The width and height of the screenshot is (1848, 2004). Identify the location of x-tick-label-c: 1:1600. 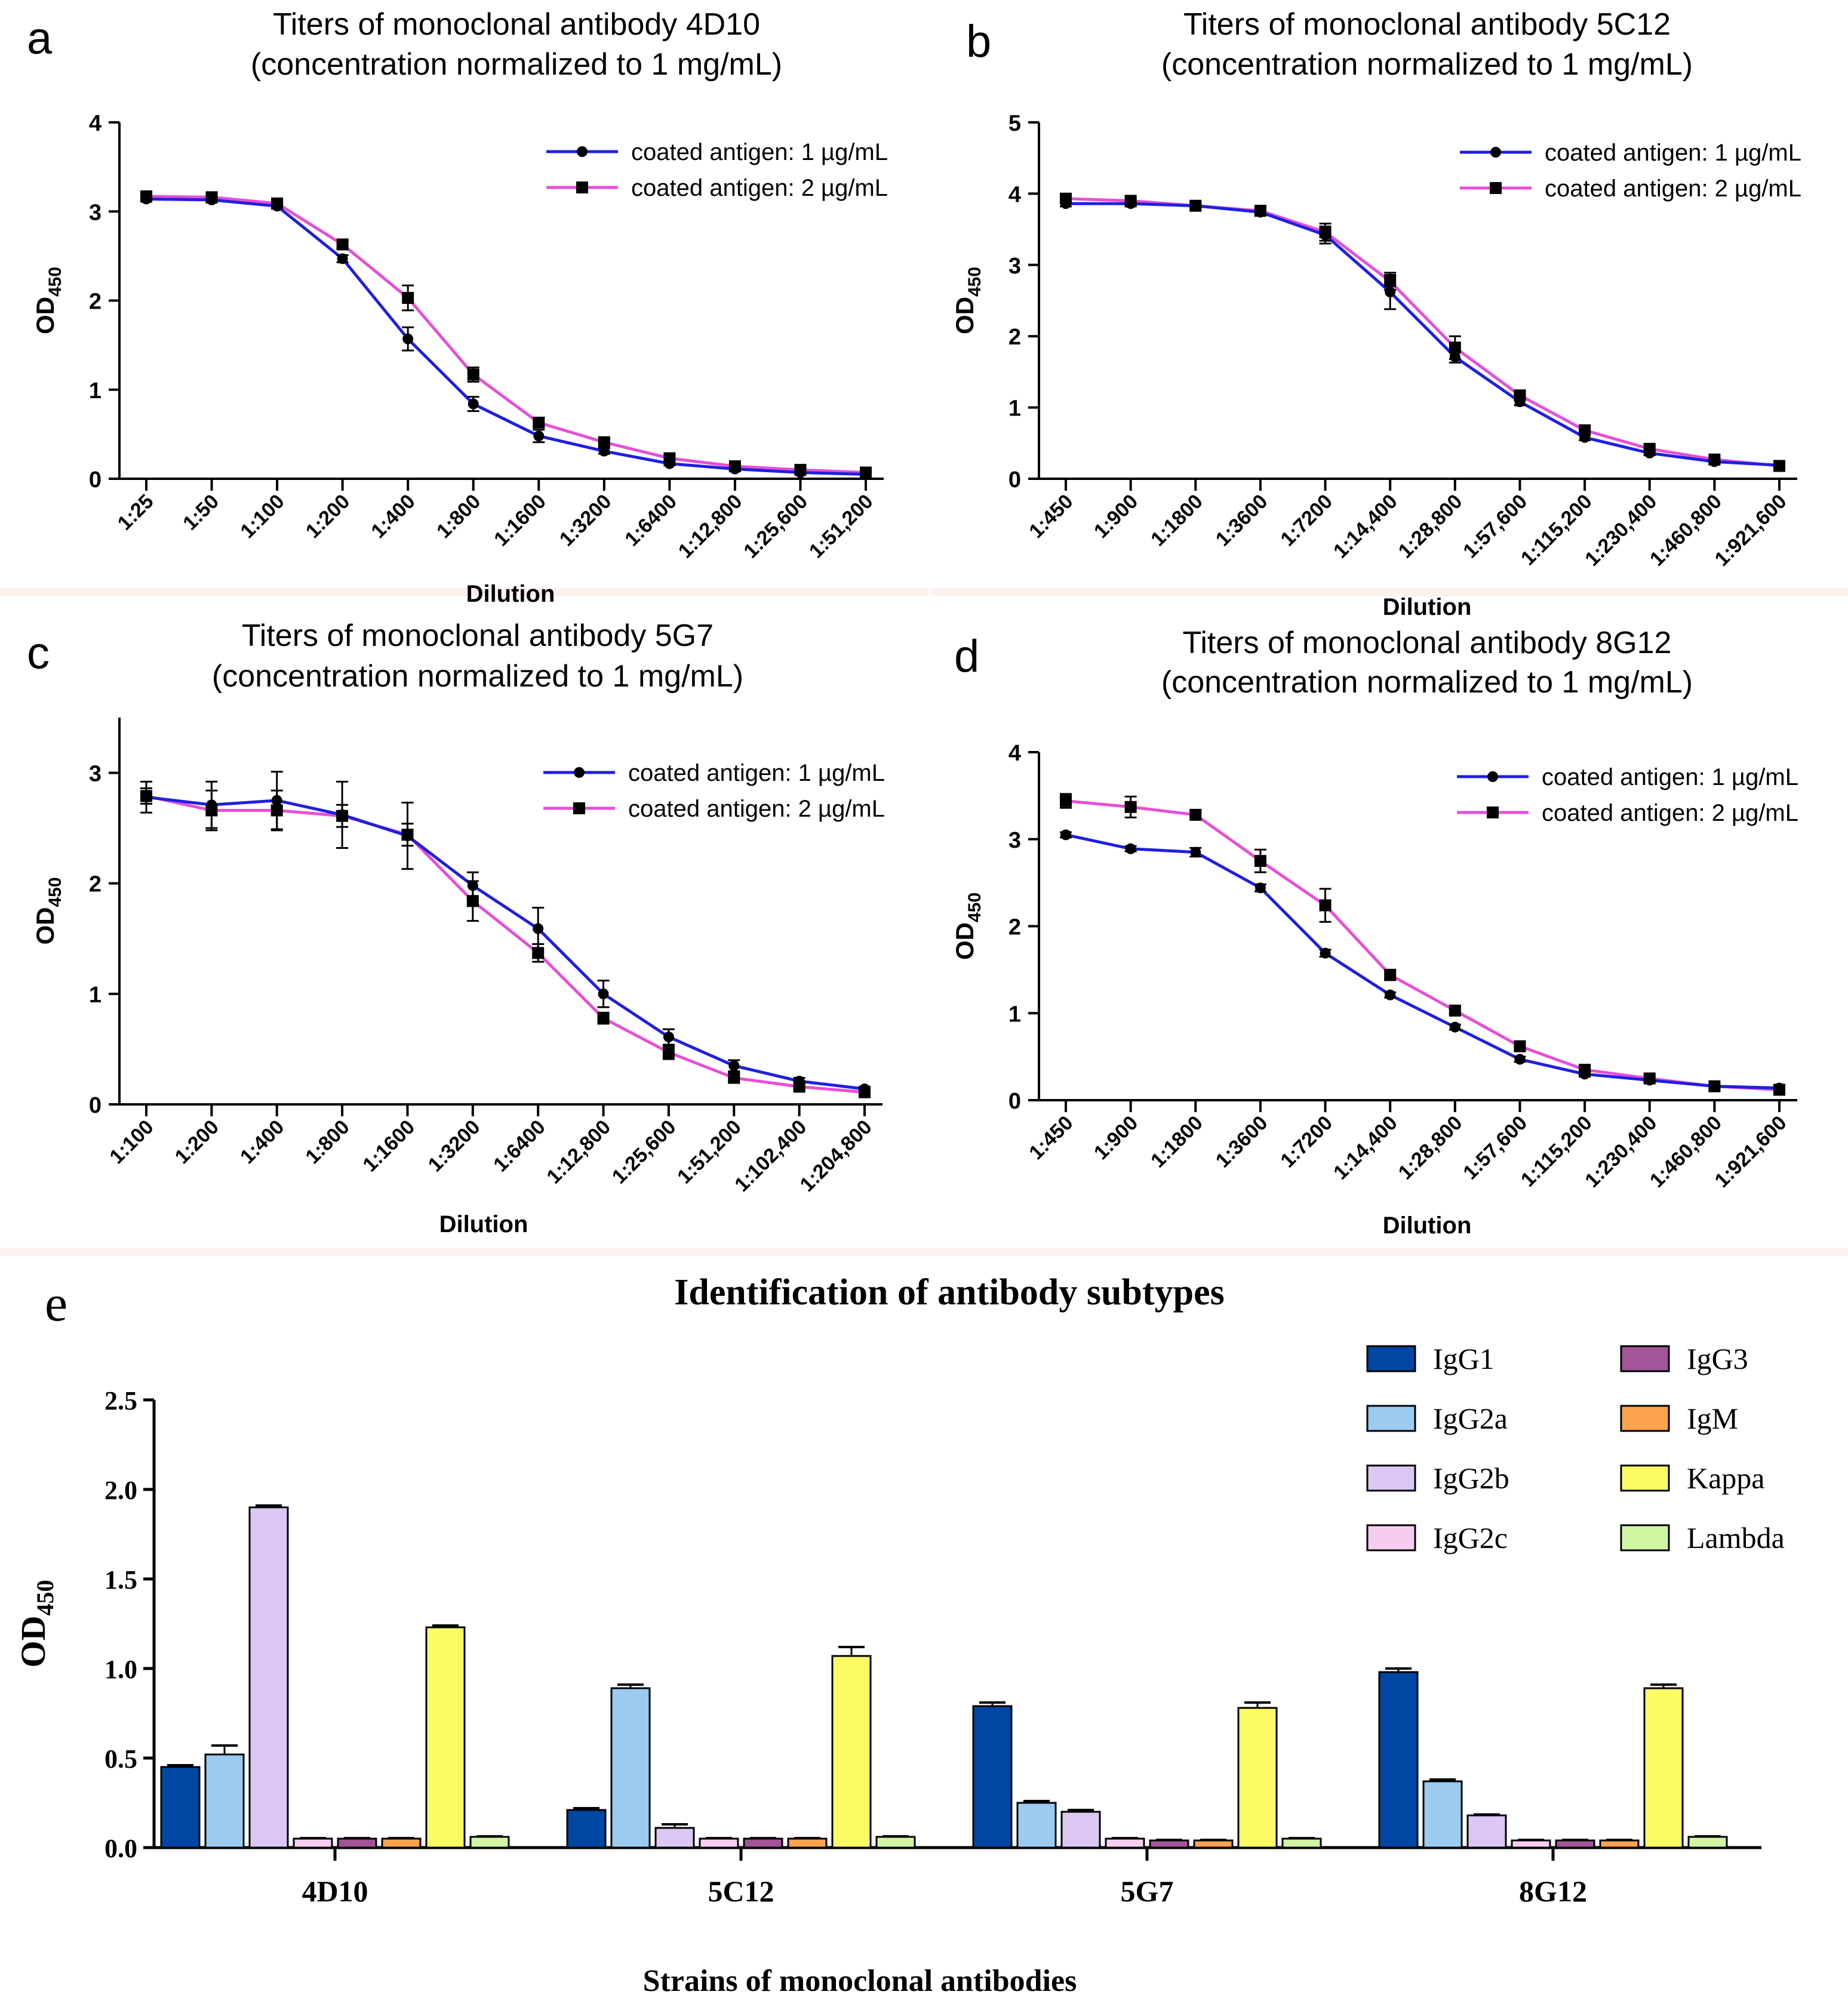
(388, 1146).